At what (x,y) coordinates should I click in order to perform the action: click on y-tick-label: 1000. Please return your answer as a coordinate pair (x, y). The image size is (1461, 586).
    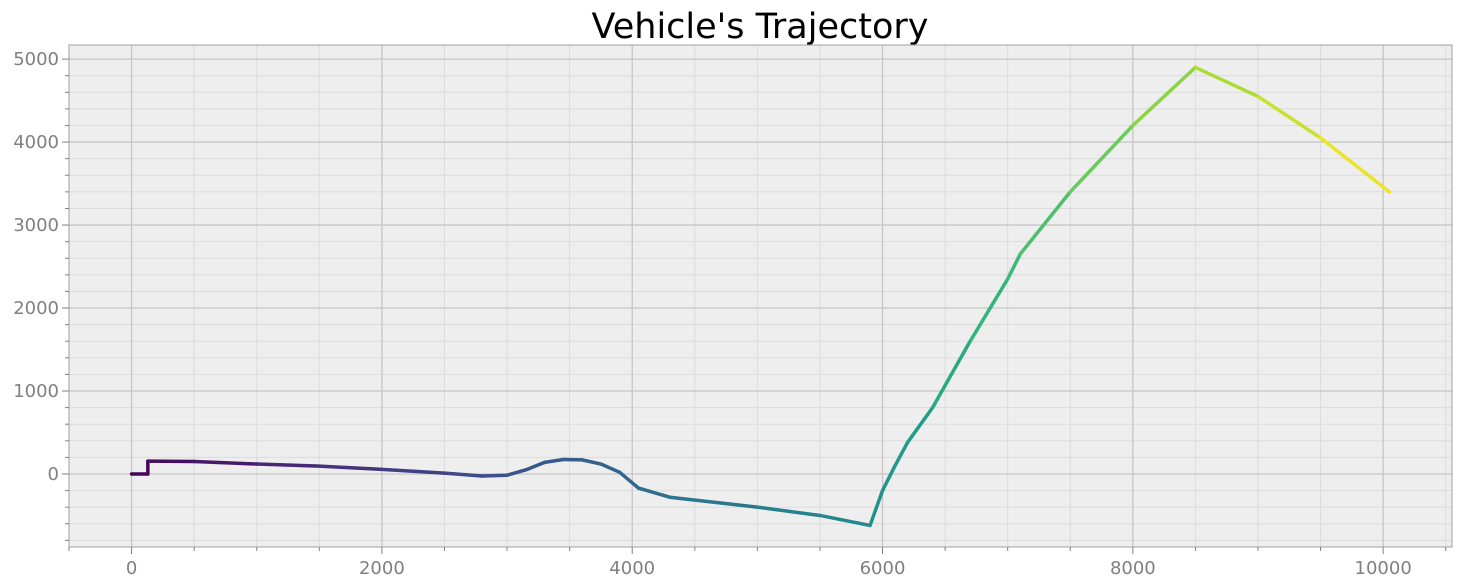
    Looking at the image, I should click on (36, 391).